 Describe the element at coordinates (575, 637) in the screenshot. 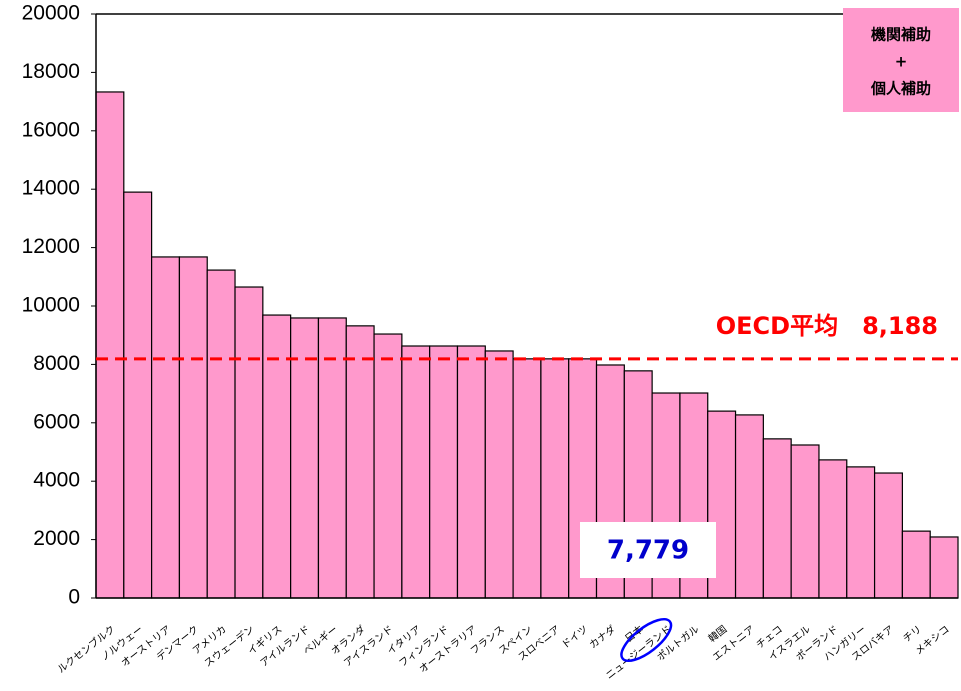

I see `x-tick-label: ドイツ` at that location.